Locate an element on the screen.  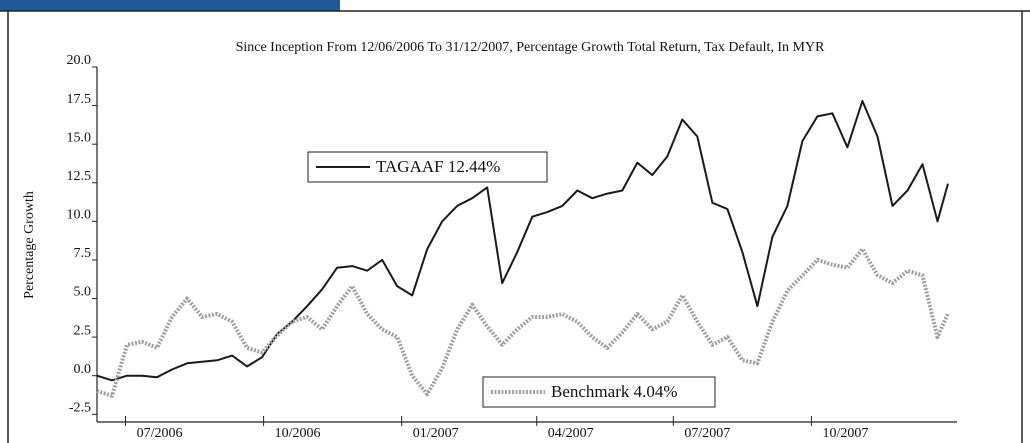
x-tick-label: 07/2007 is located at coordinates (707, 433).